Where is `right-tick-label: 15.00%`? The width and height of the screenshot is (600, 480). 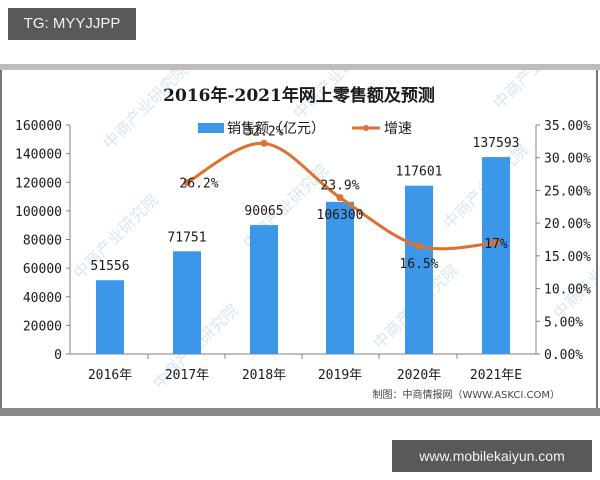 right-tick-label: 15.00% is located at coordinates (567, 257).